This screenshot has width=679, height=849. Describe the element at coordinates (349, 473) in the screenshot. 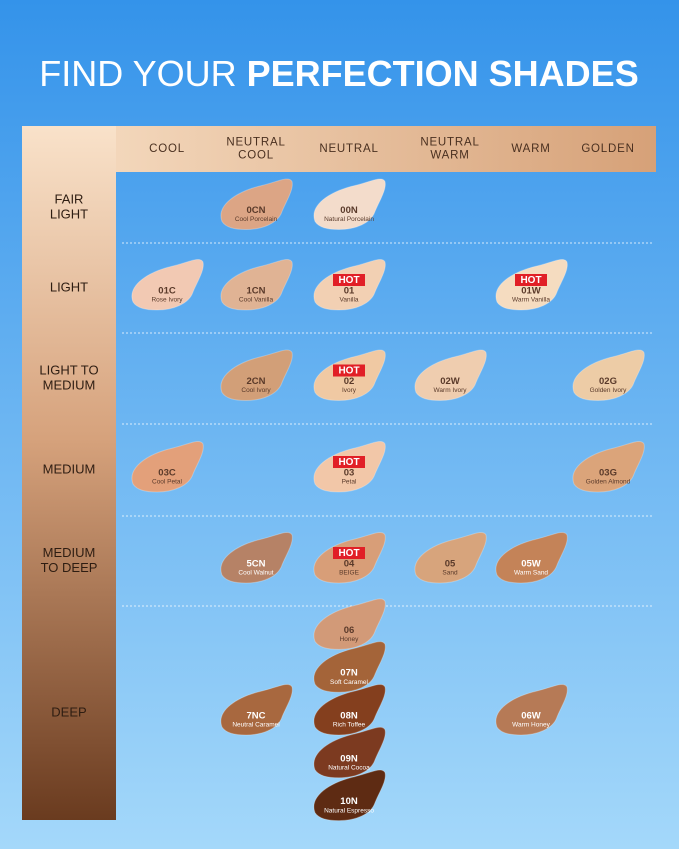

I see `shade-code: 03` at that location.